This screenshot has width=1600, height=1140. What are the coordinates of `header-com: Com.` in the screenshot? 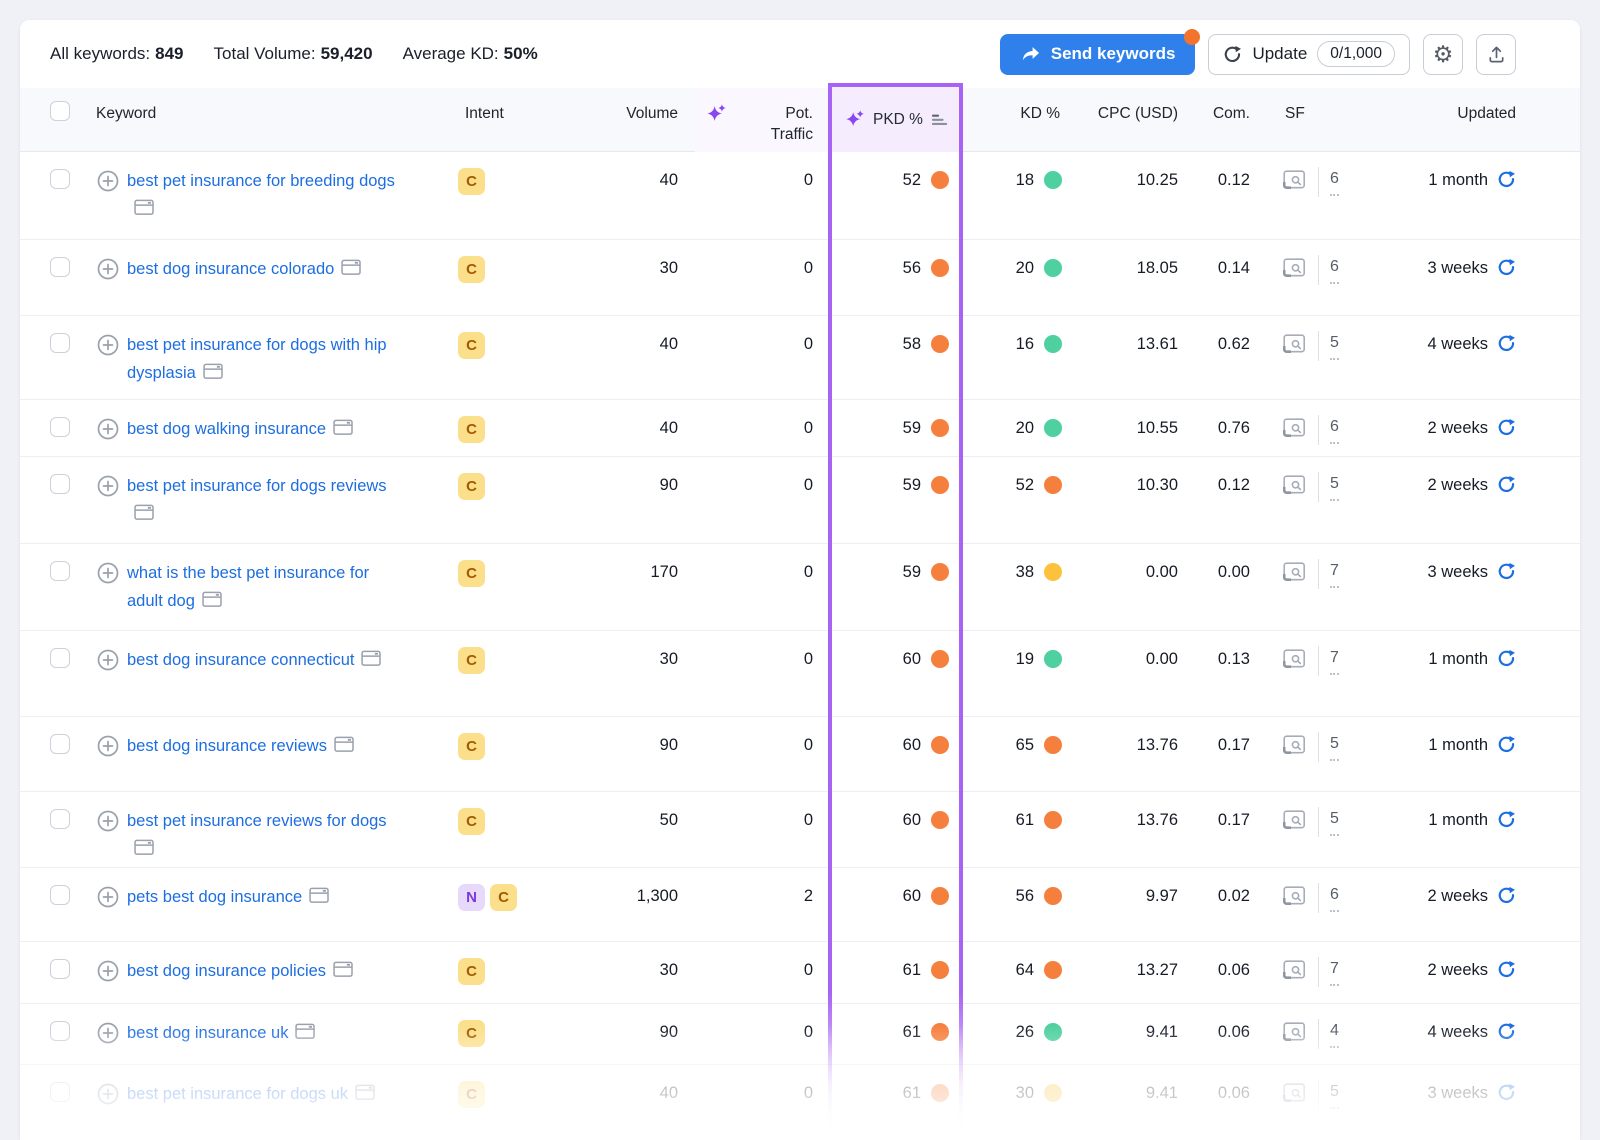 It's located at (1231, 113).